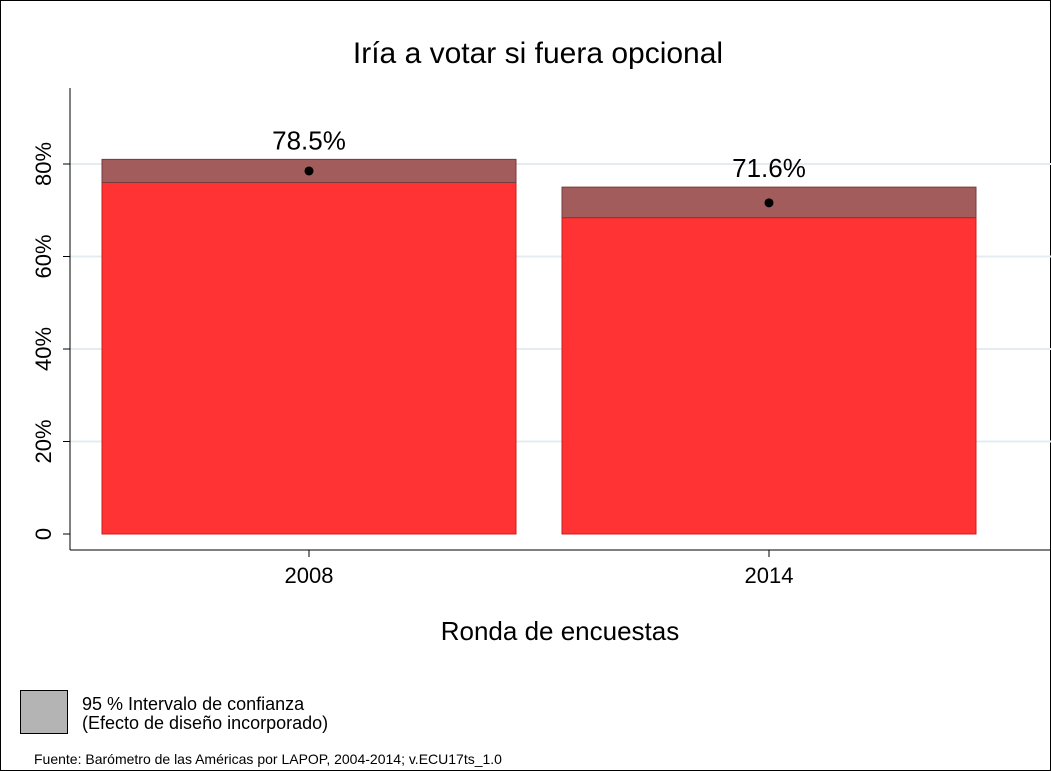  I want to click on y-ticks: 0 20% 40% 60% 80%, so click(50, 341).